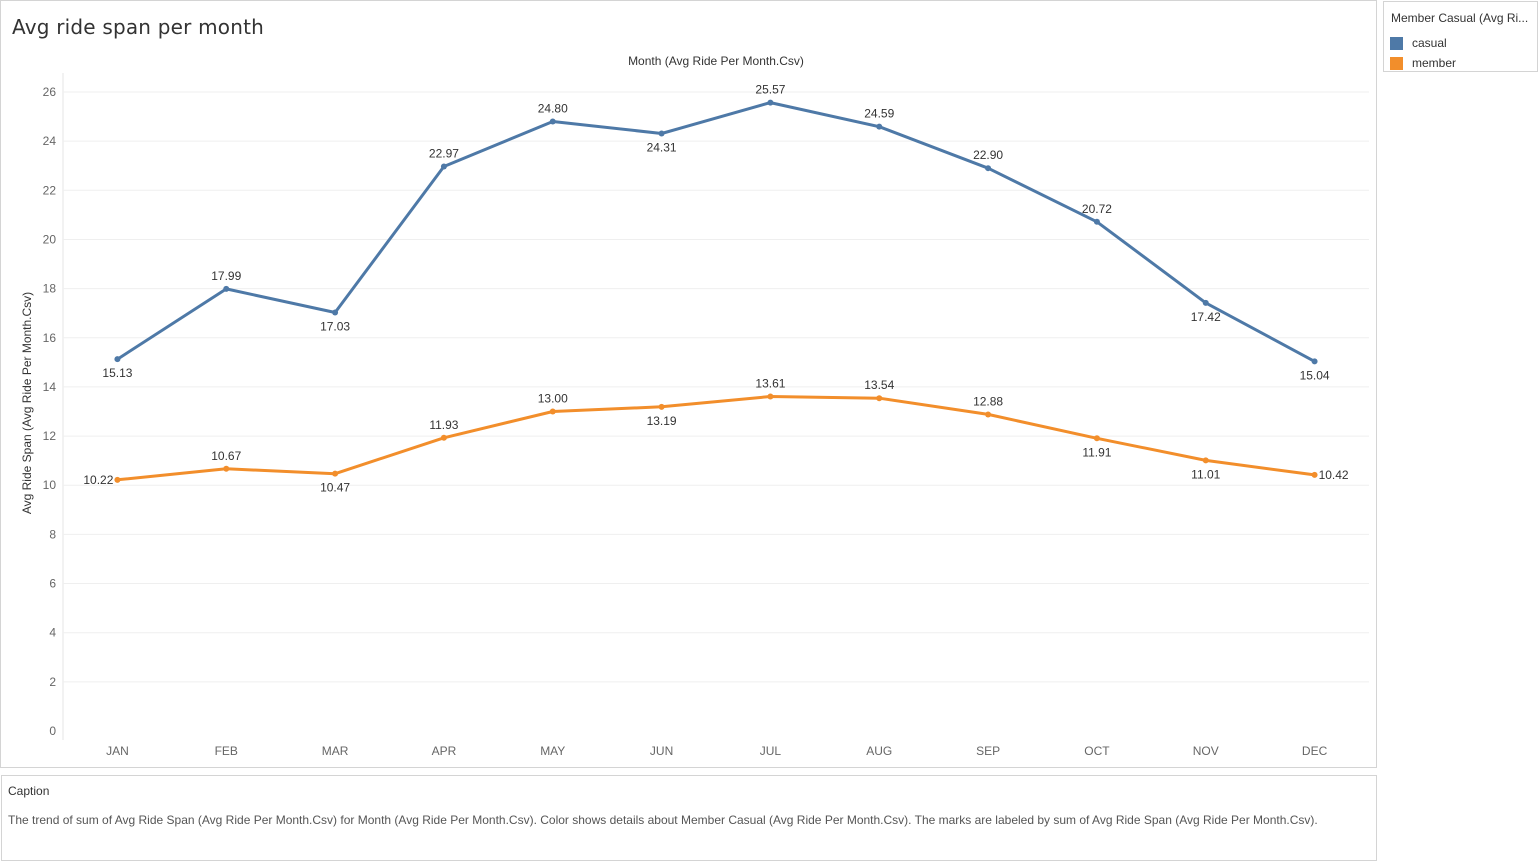 The image size is (1540, 863). What do you see at coordinates (52, 584) in the screenshot?
I see `y-tick-label: 6` at bounding box center [52, 584].